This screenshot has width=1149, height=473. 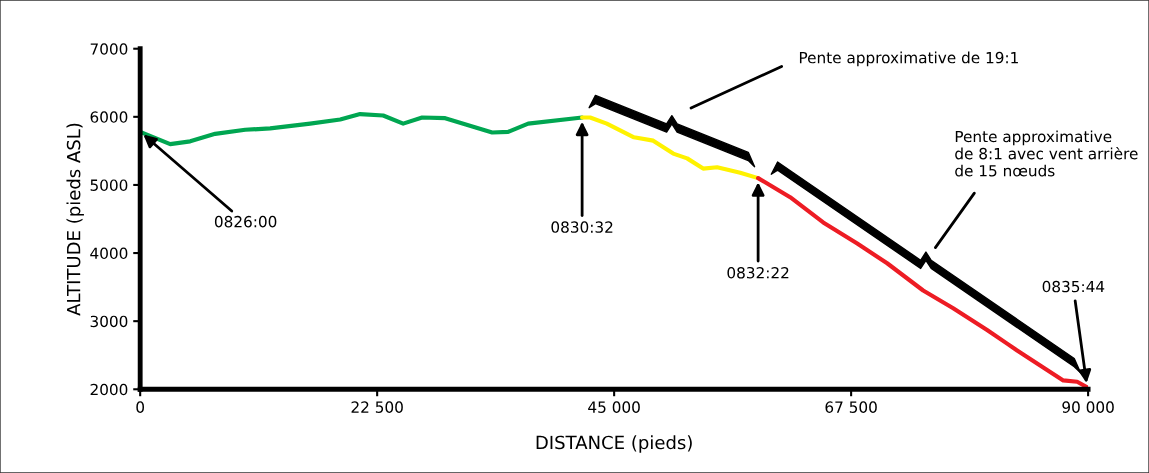 I want to click on y-tick-label: 2000, so click(x=109, y=389).